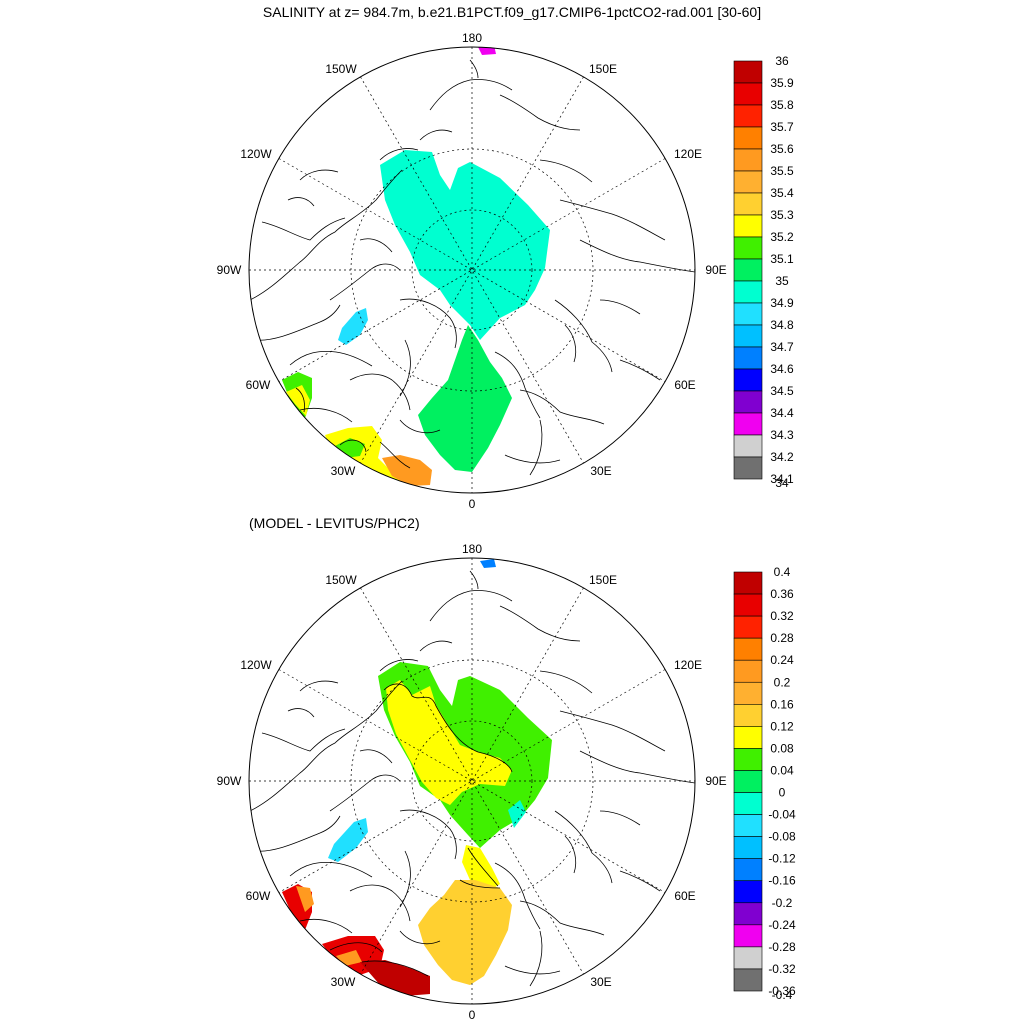 The image size is (1024, 1024). Describe the element at coordinates (487, 51) in the screenshot. I see `salinity-bering-dot` at that location.